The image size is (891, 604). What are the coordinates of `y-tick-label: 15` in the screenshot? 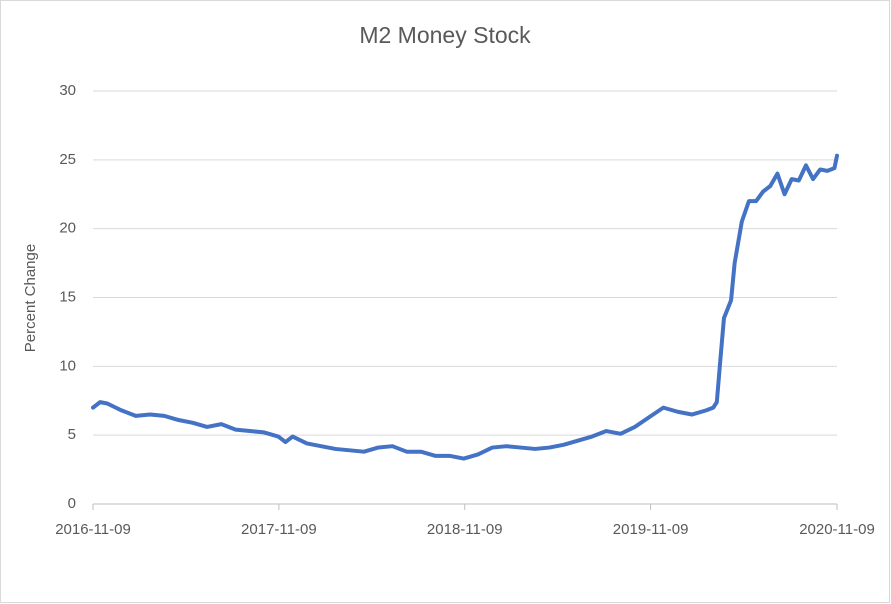 It's located at (67, 296).